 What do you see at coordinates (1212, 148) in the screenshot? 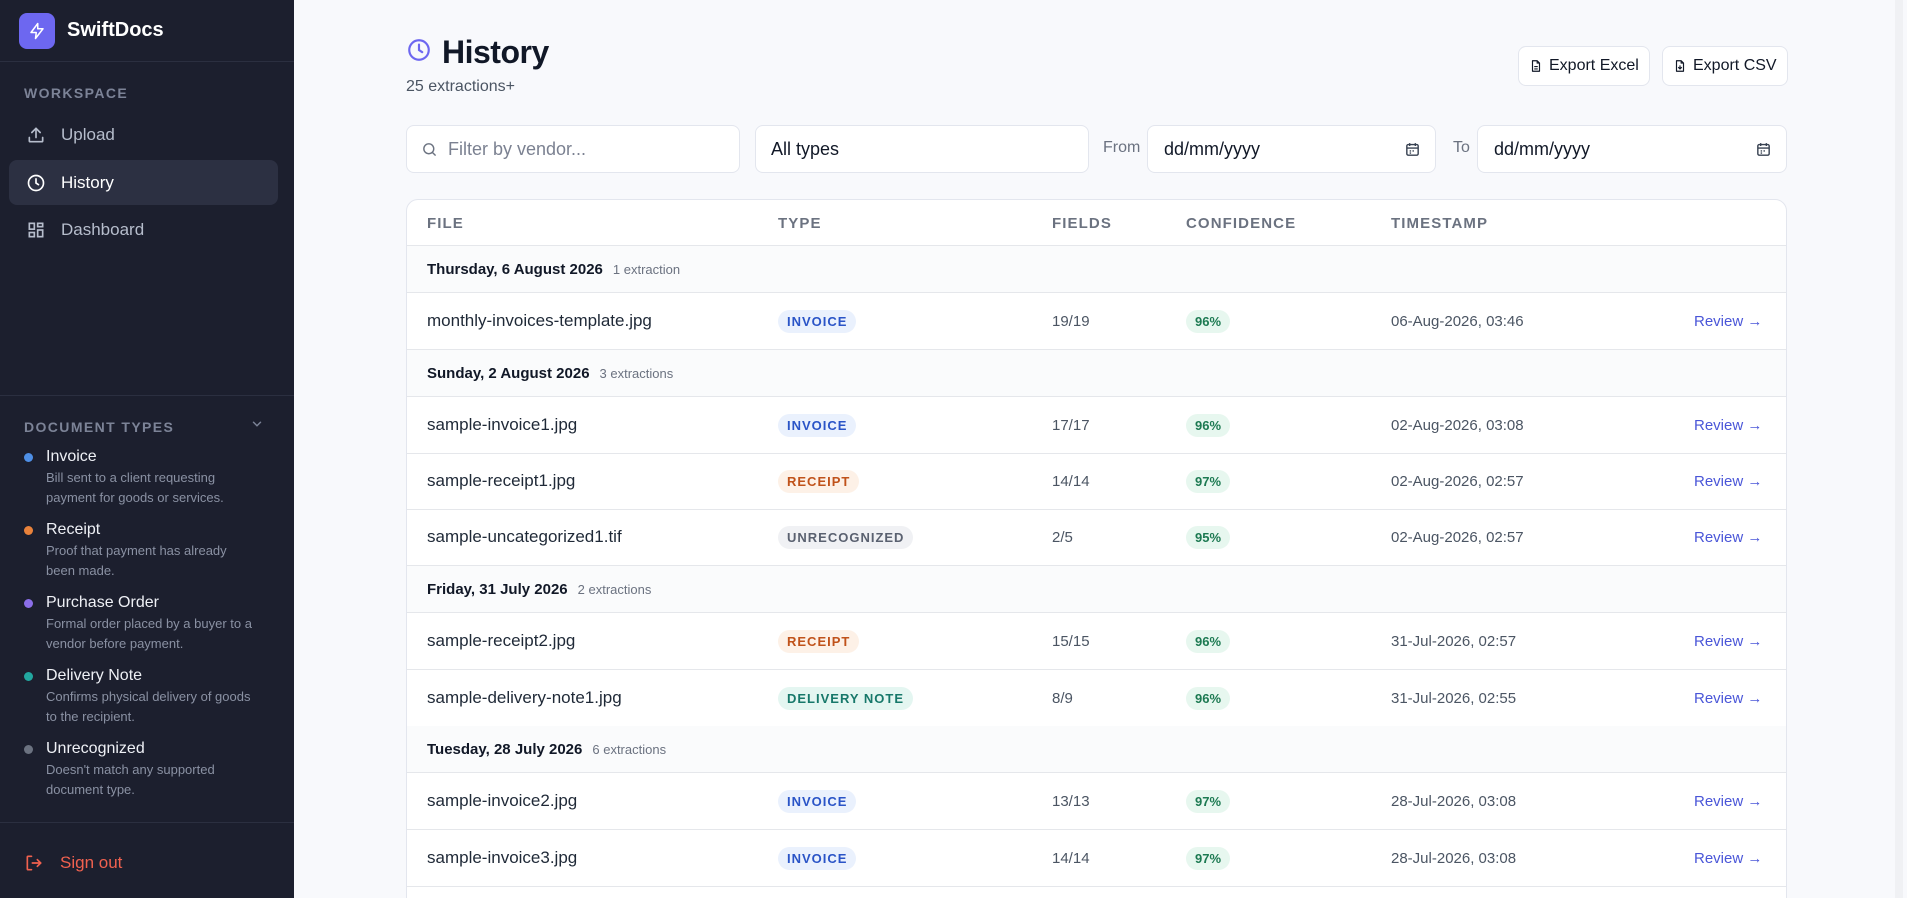
I see `from-date-value: dd/mm/yyyy` at bounding box center [1212, 148].